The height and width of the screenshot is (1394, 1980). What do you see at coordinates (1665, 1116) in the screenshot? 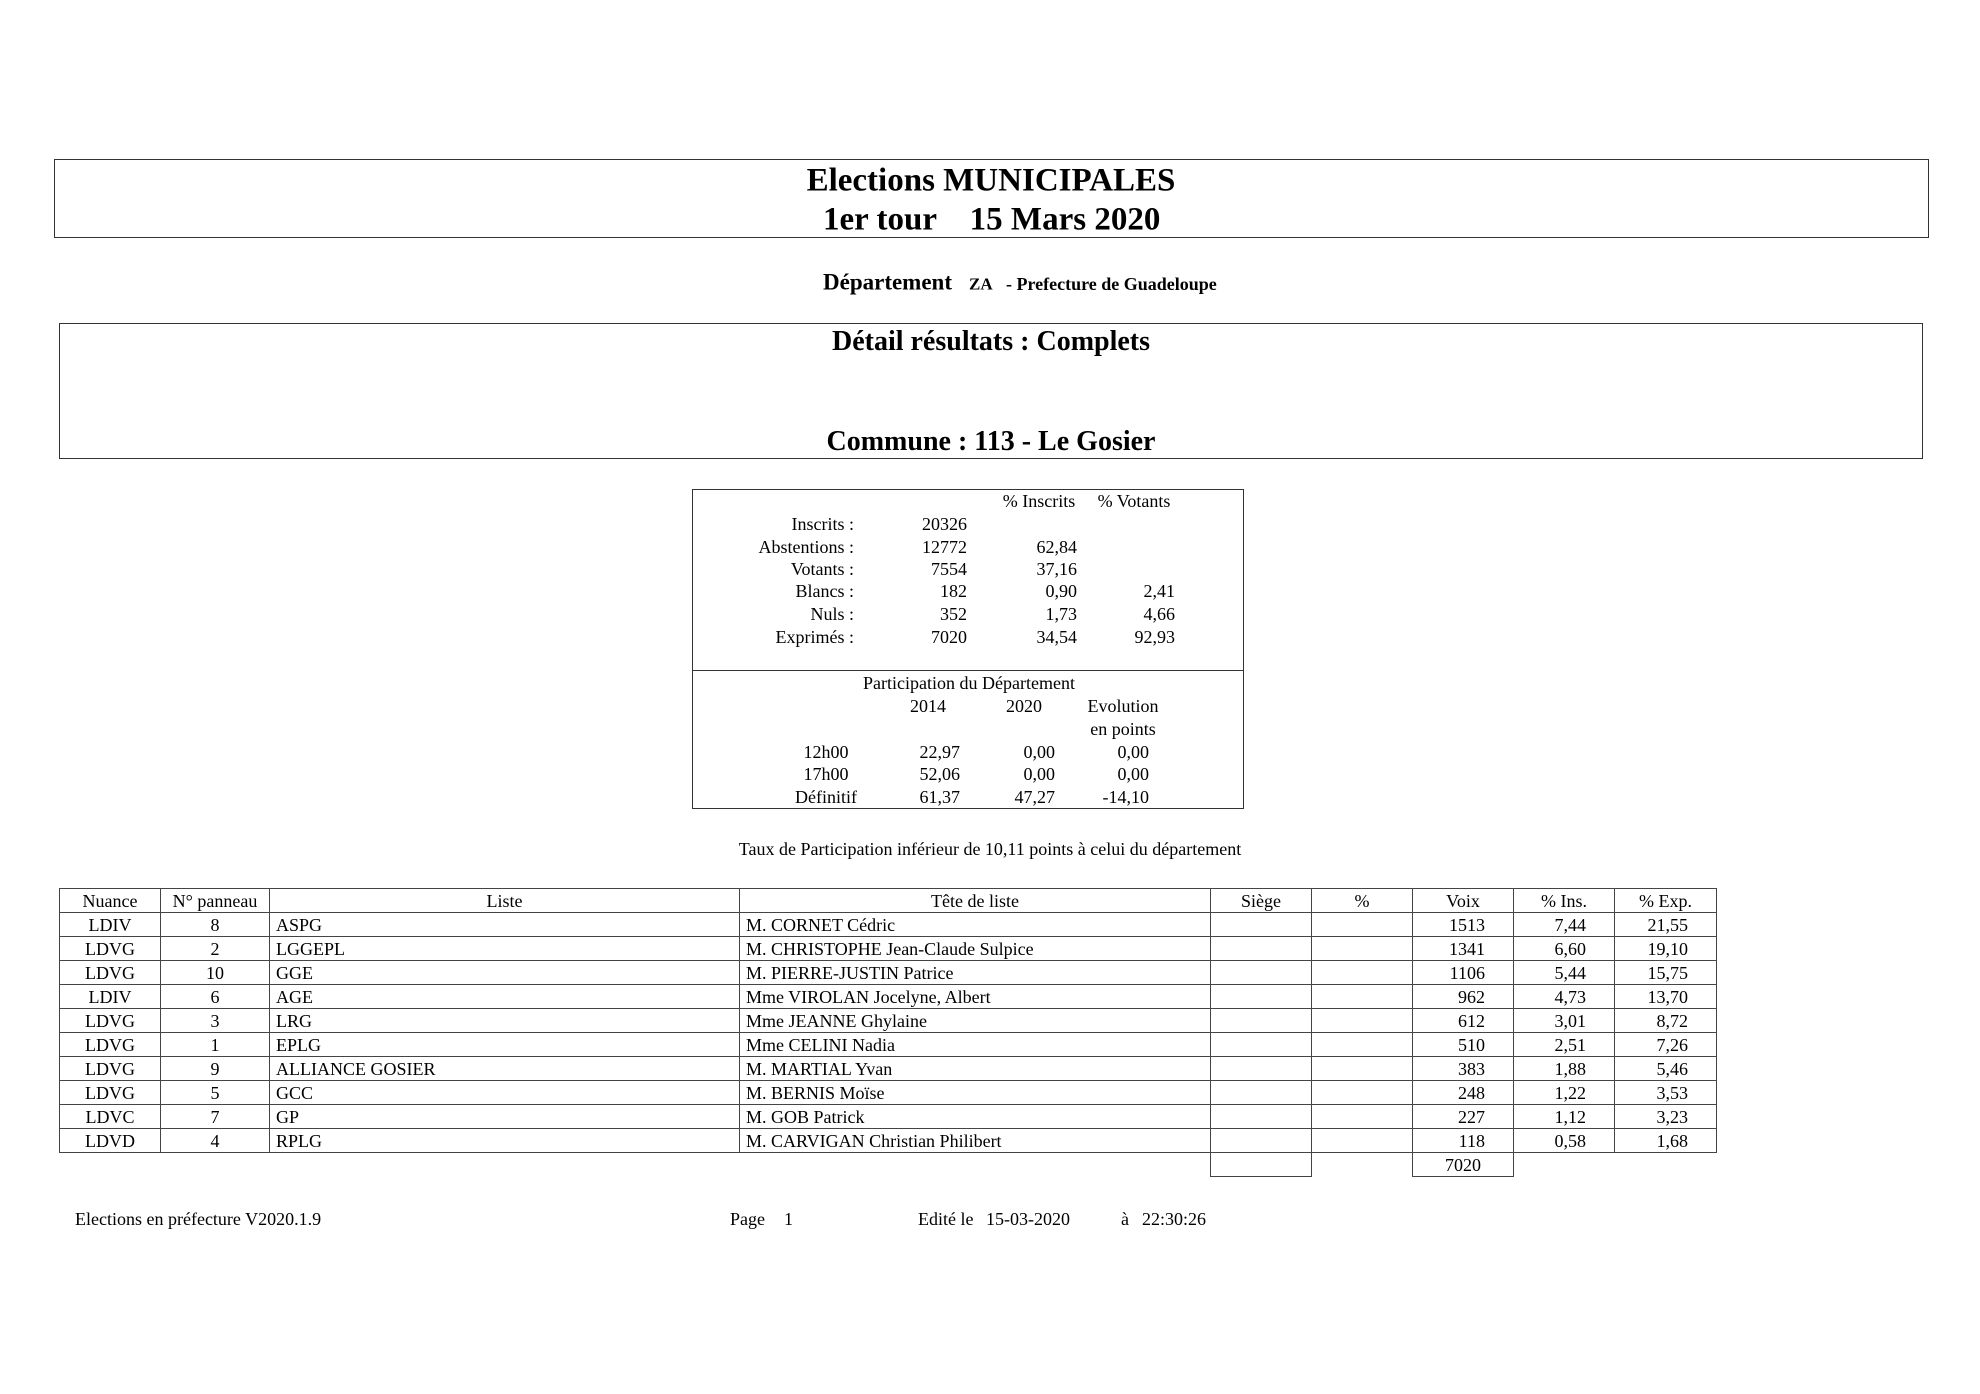
I see `cell-exp: 3,23` at bounding box center [1665, 1116].